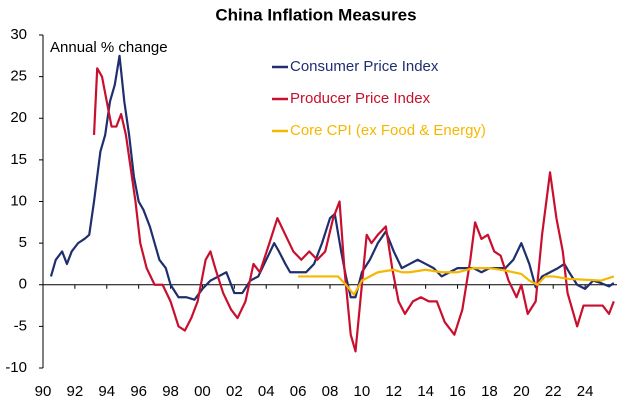  I want to click on x-tick-label: 04, so click(266, 391).